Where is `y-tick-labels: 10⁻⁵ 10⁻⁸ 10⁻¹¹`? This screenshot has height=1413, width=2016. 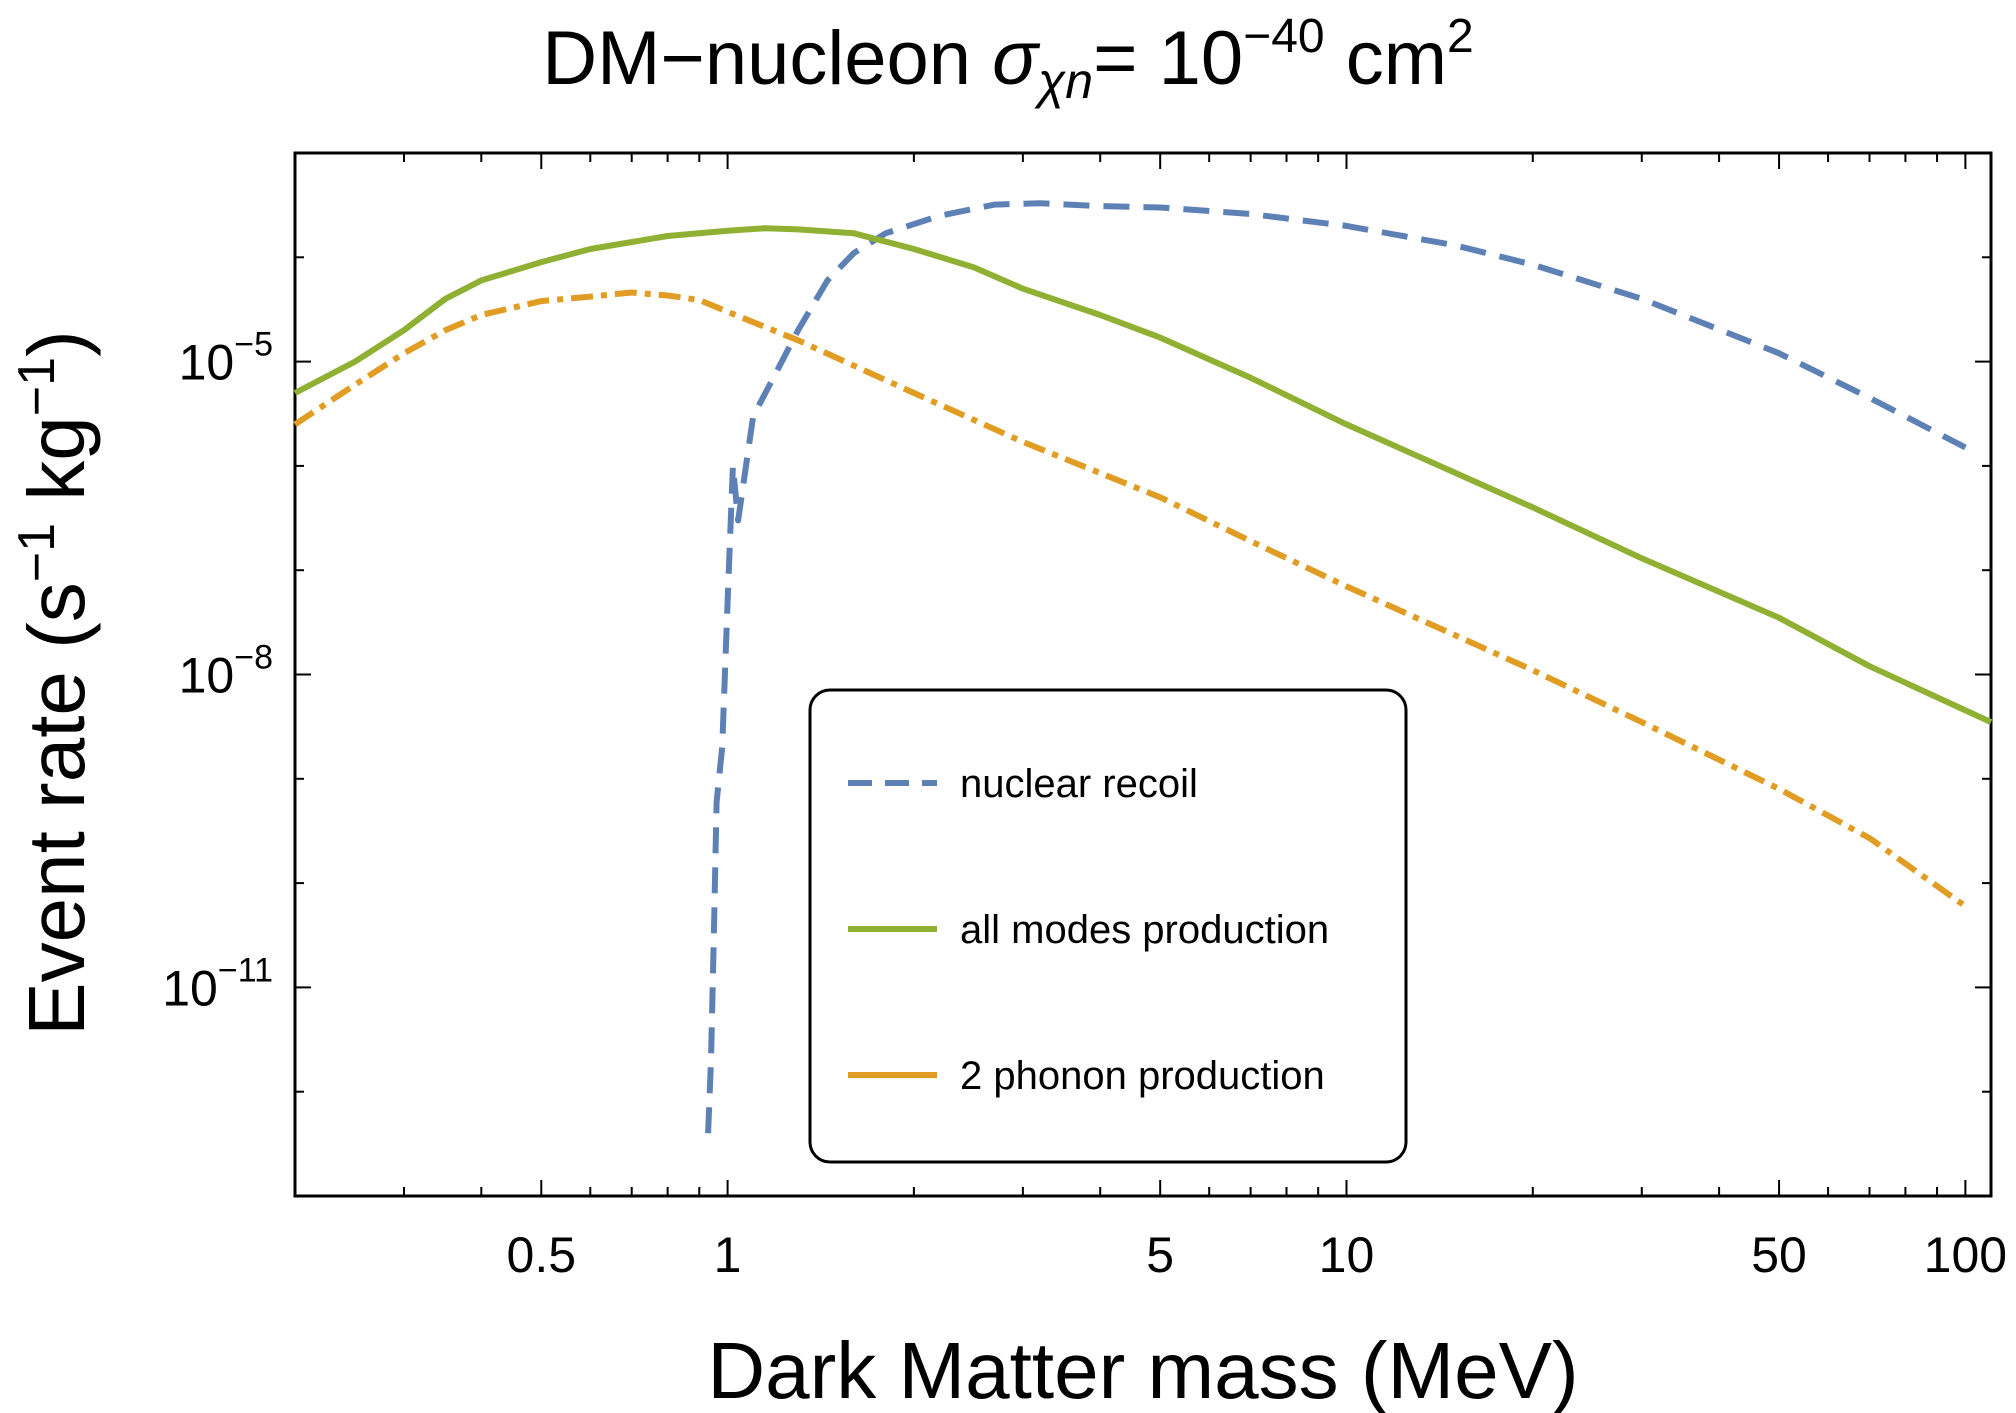 y-tick-labels: 10⁻⁵ 10⁻⁸ 10⁻¹¹ is located at coordinates (217, 671).